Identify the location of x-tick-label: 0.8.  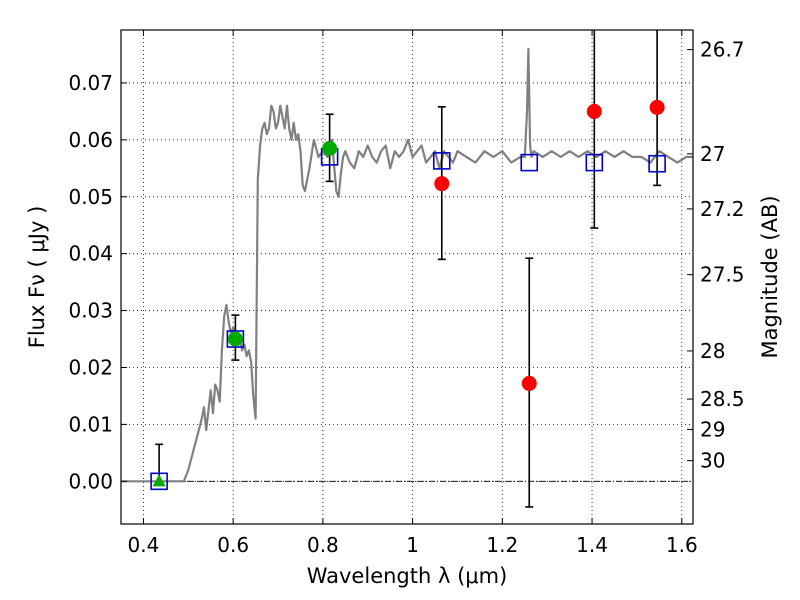
(323, 545).